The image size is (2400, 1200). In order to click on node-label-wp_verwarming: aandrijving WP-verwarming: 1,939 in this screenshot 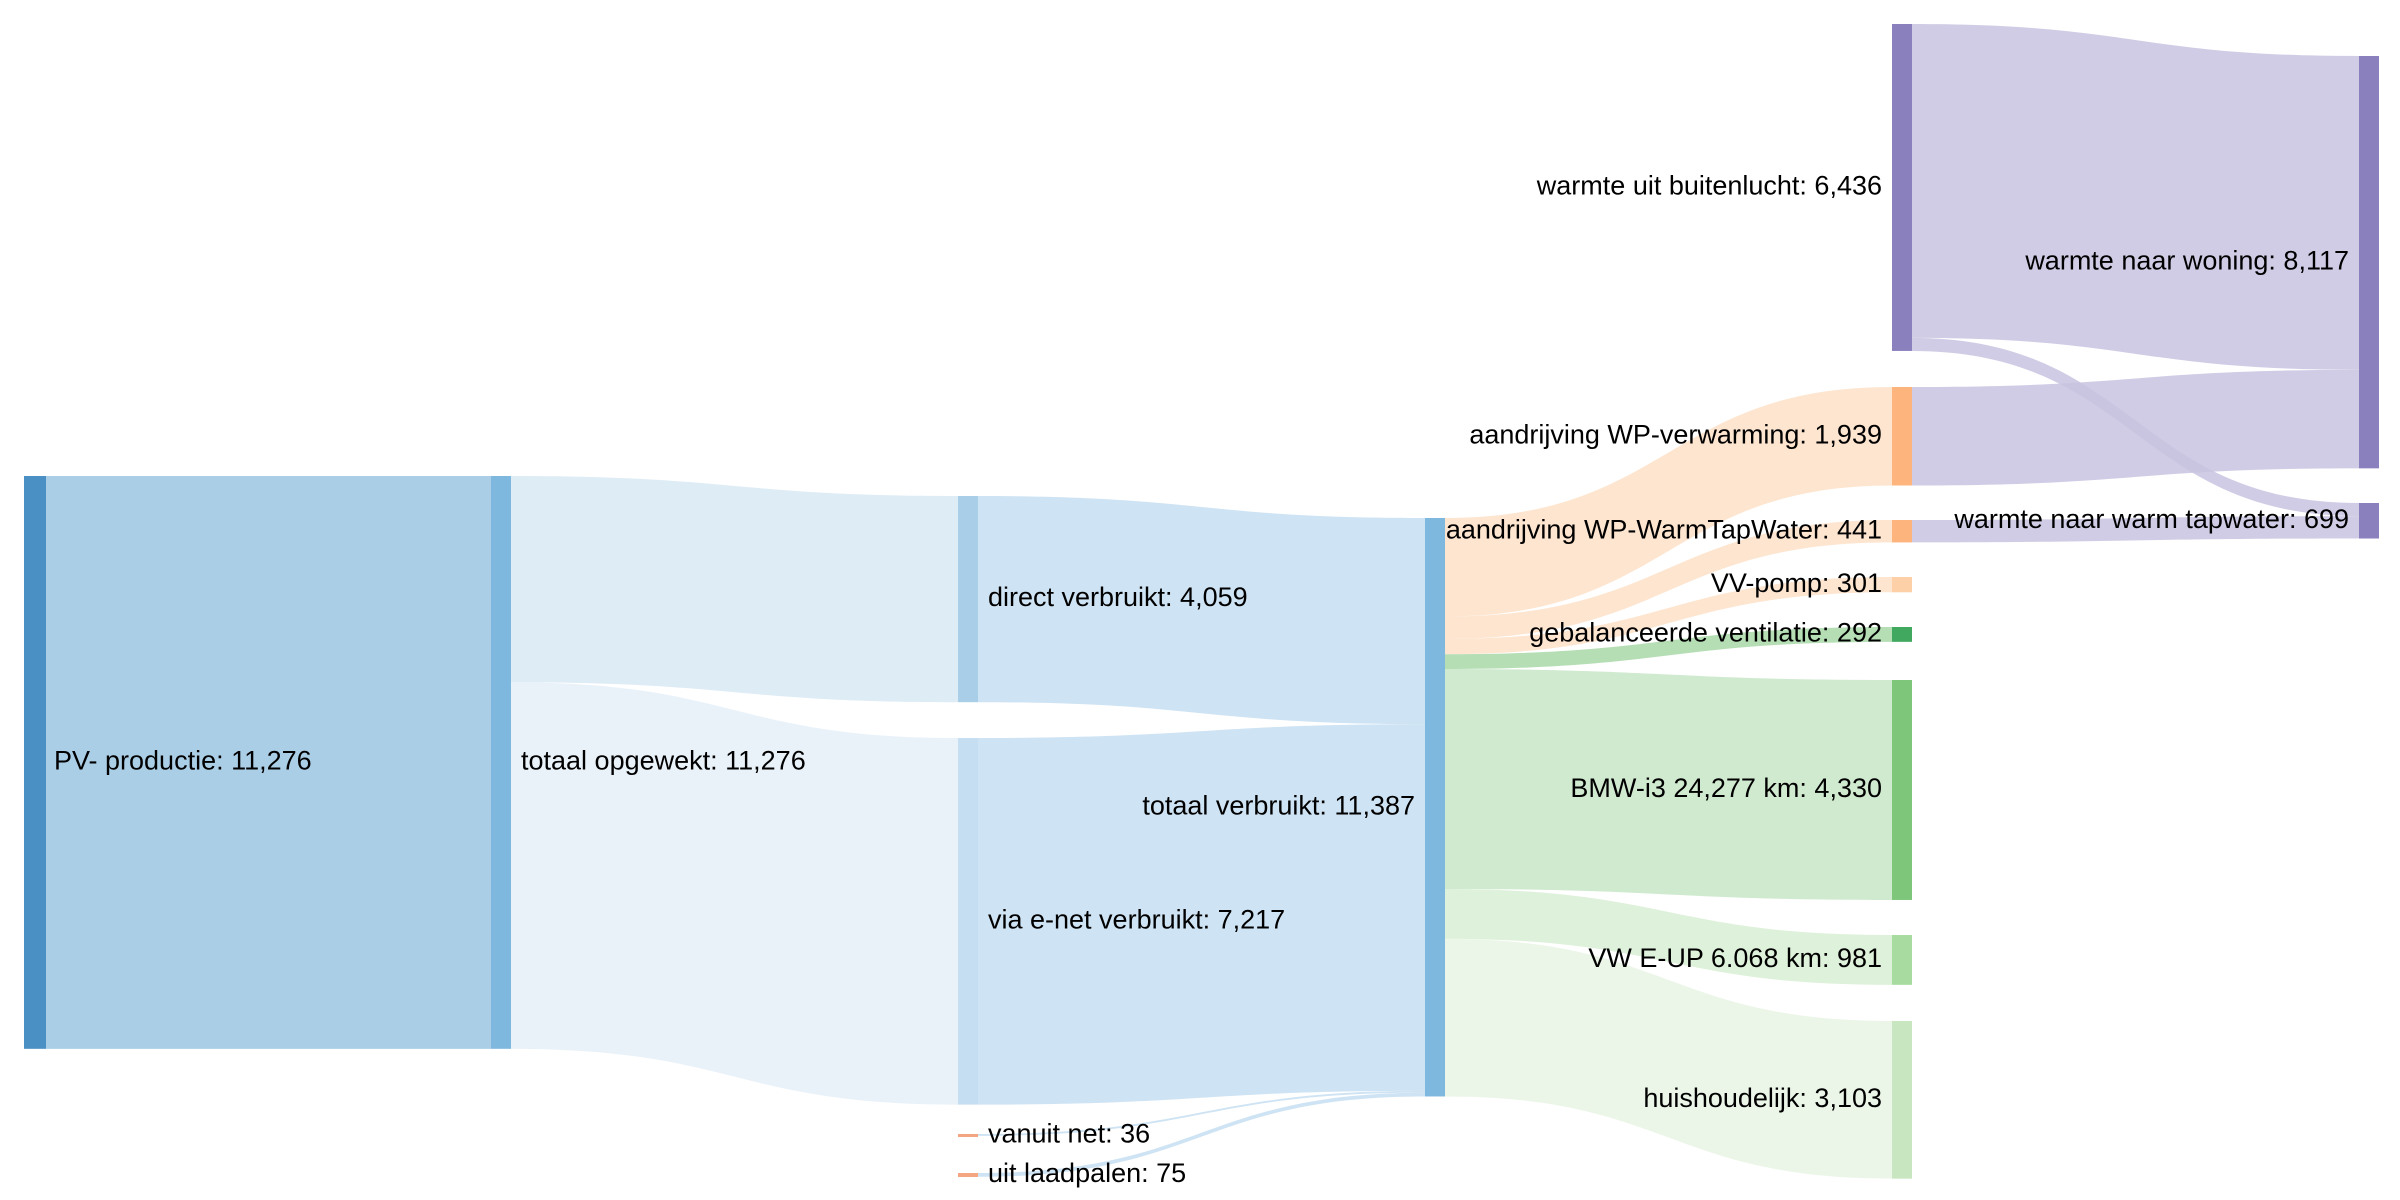, I will do `click(1675, 434)`.